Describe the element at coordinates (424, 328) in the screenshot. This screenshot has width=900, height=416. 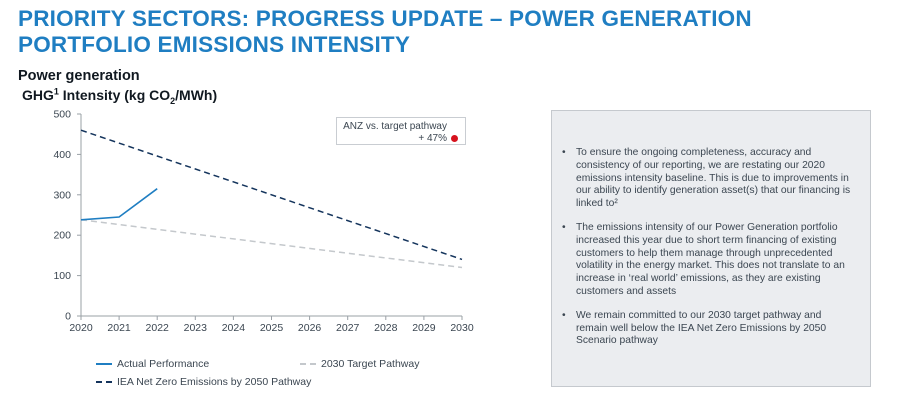
I see `x-tick-label: 2029` at that location.